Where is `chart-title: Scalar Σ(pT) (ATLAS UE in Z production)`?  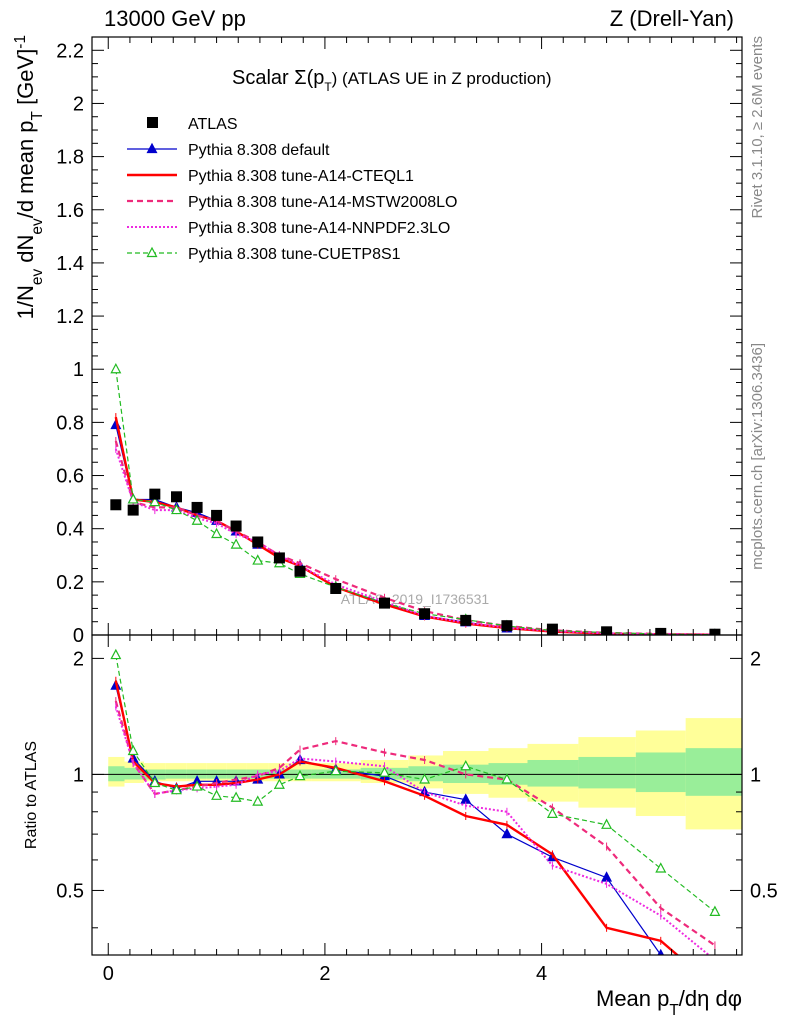
chart-title: Scalar Σ(pT) (ATLAS UE in Z production) is located at coordinates (392, 80).